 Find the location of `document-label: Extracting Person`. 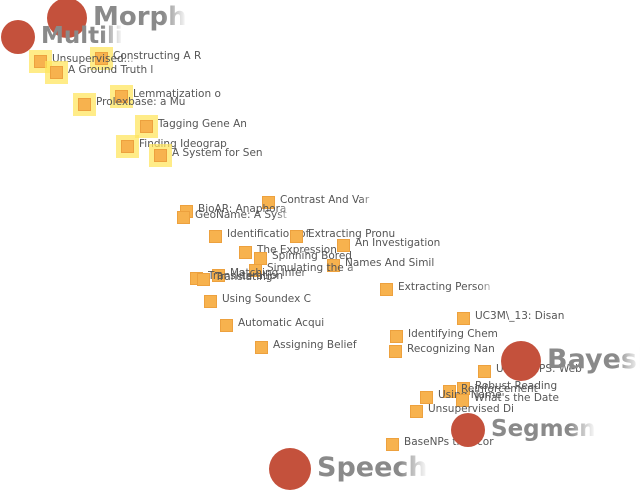

document-label: Extracting Person is located at coordinates (444, 287).